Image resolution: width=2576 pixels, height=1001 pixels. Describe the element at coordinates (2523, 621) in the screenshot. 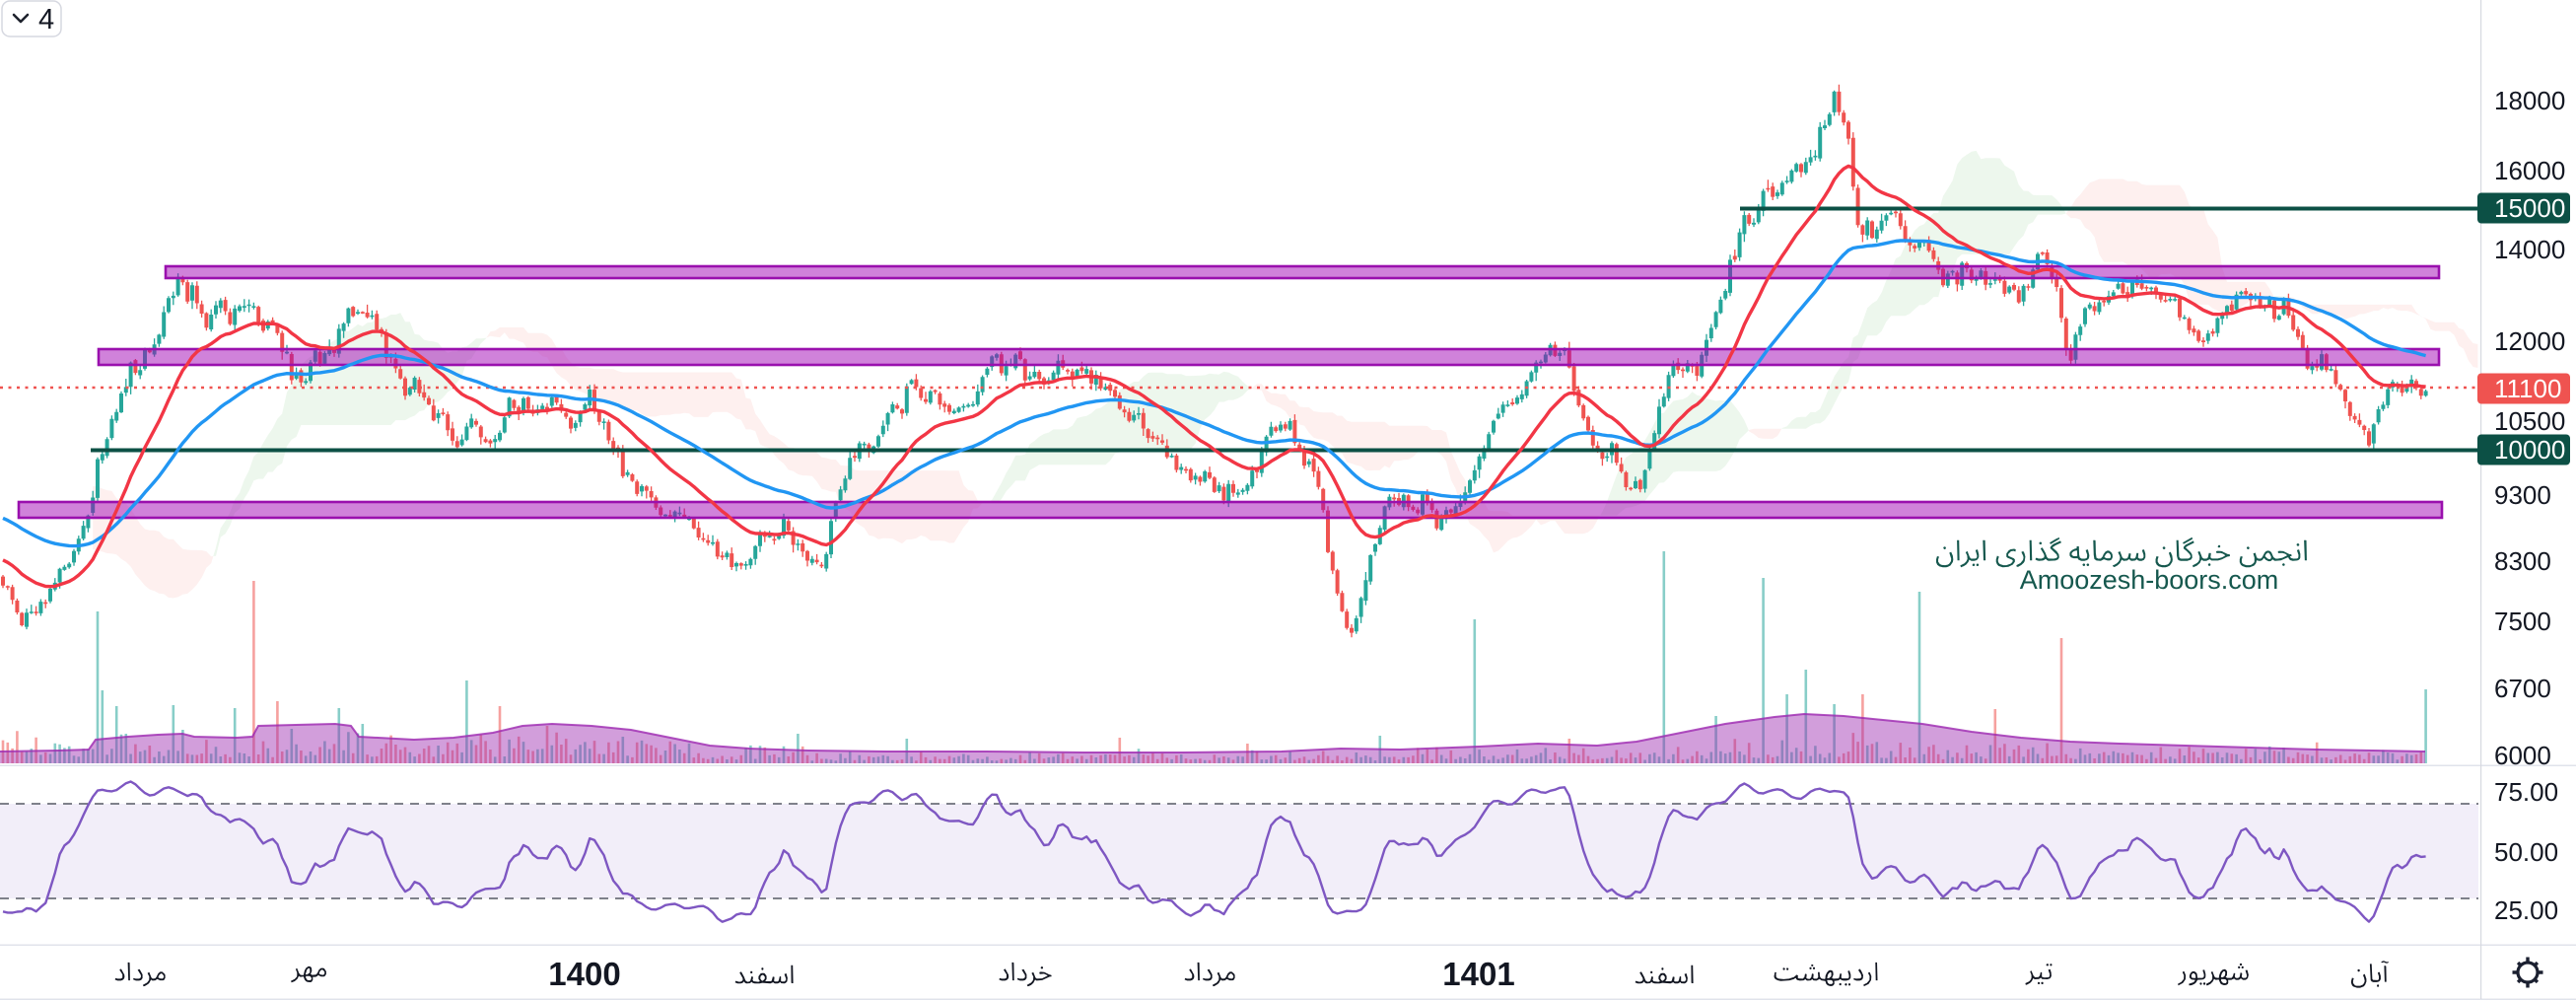

I see `svg-text: 7500` at that location.